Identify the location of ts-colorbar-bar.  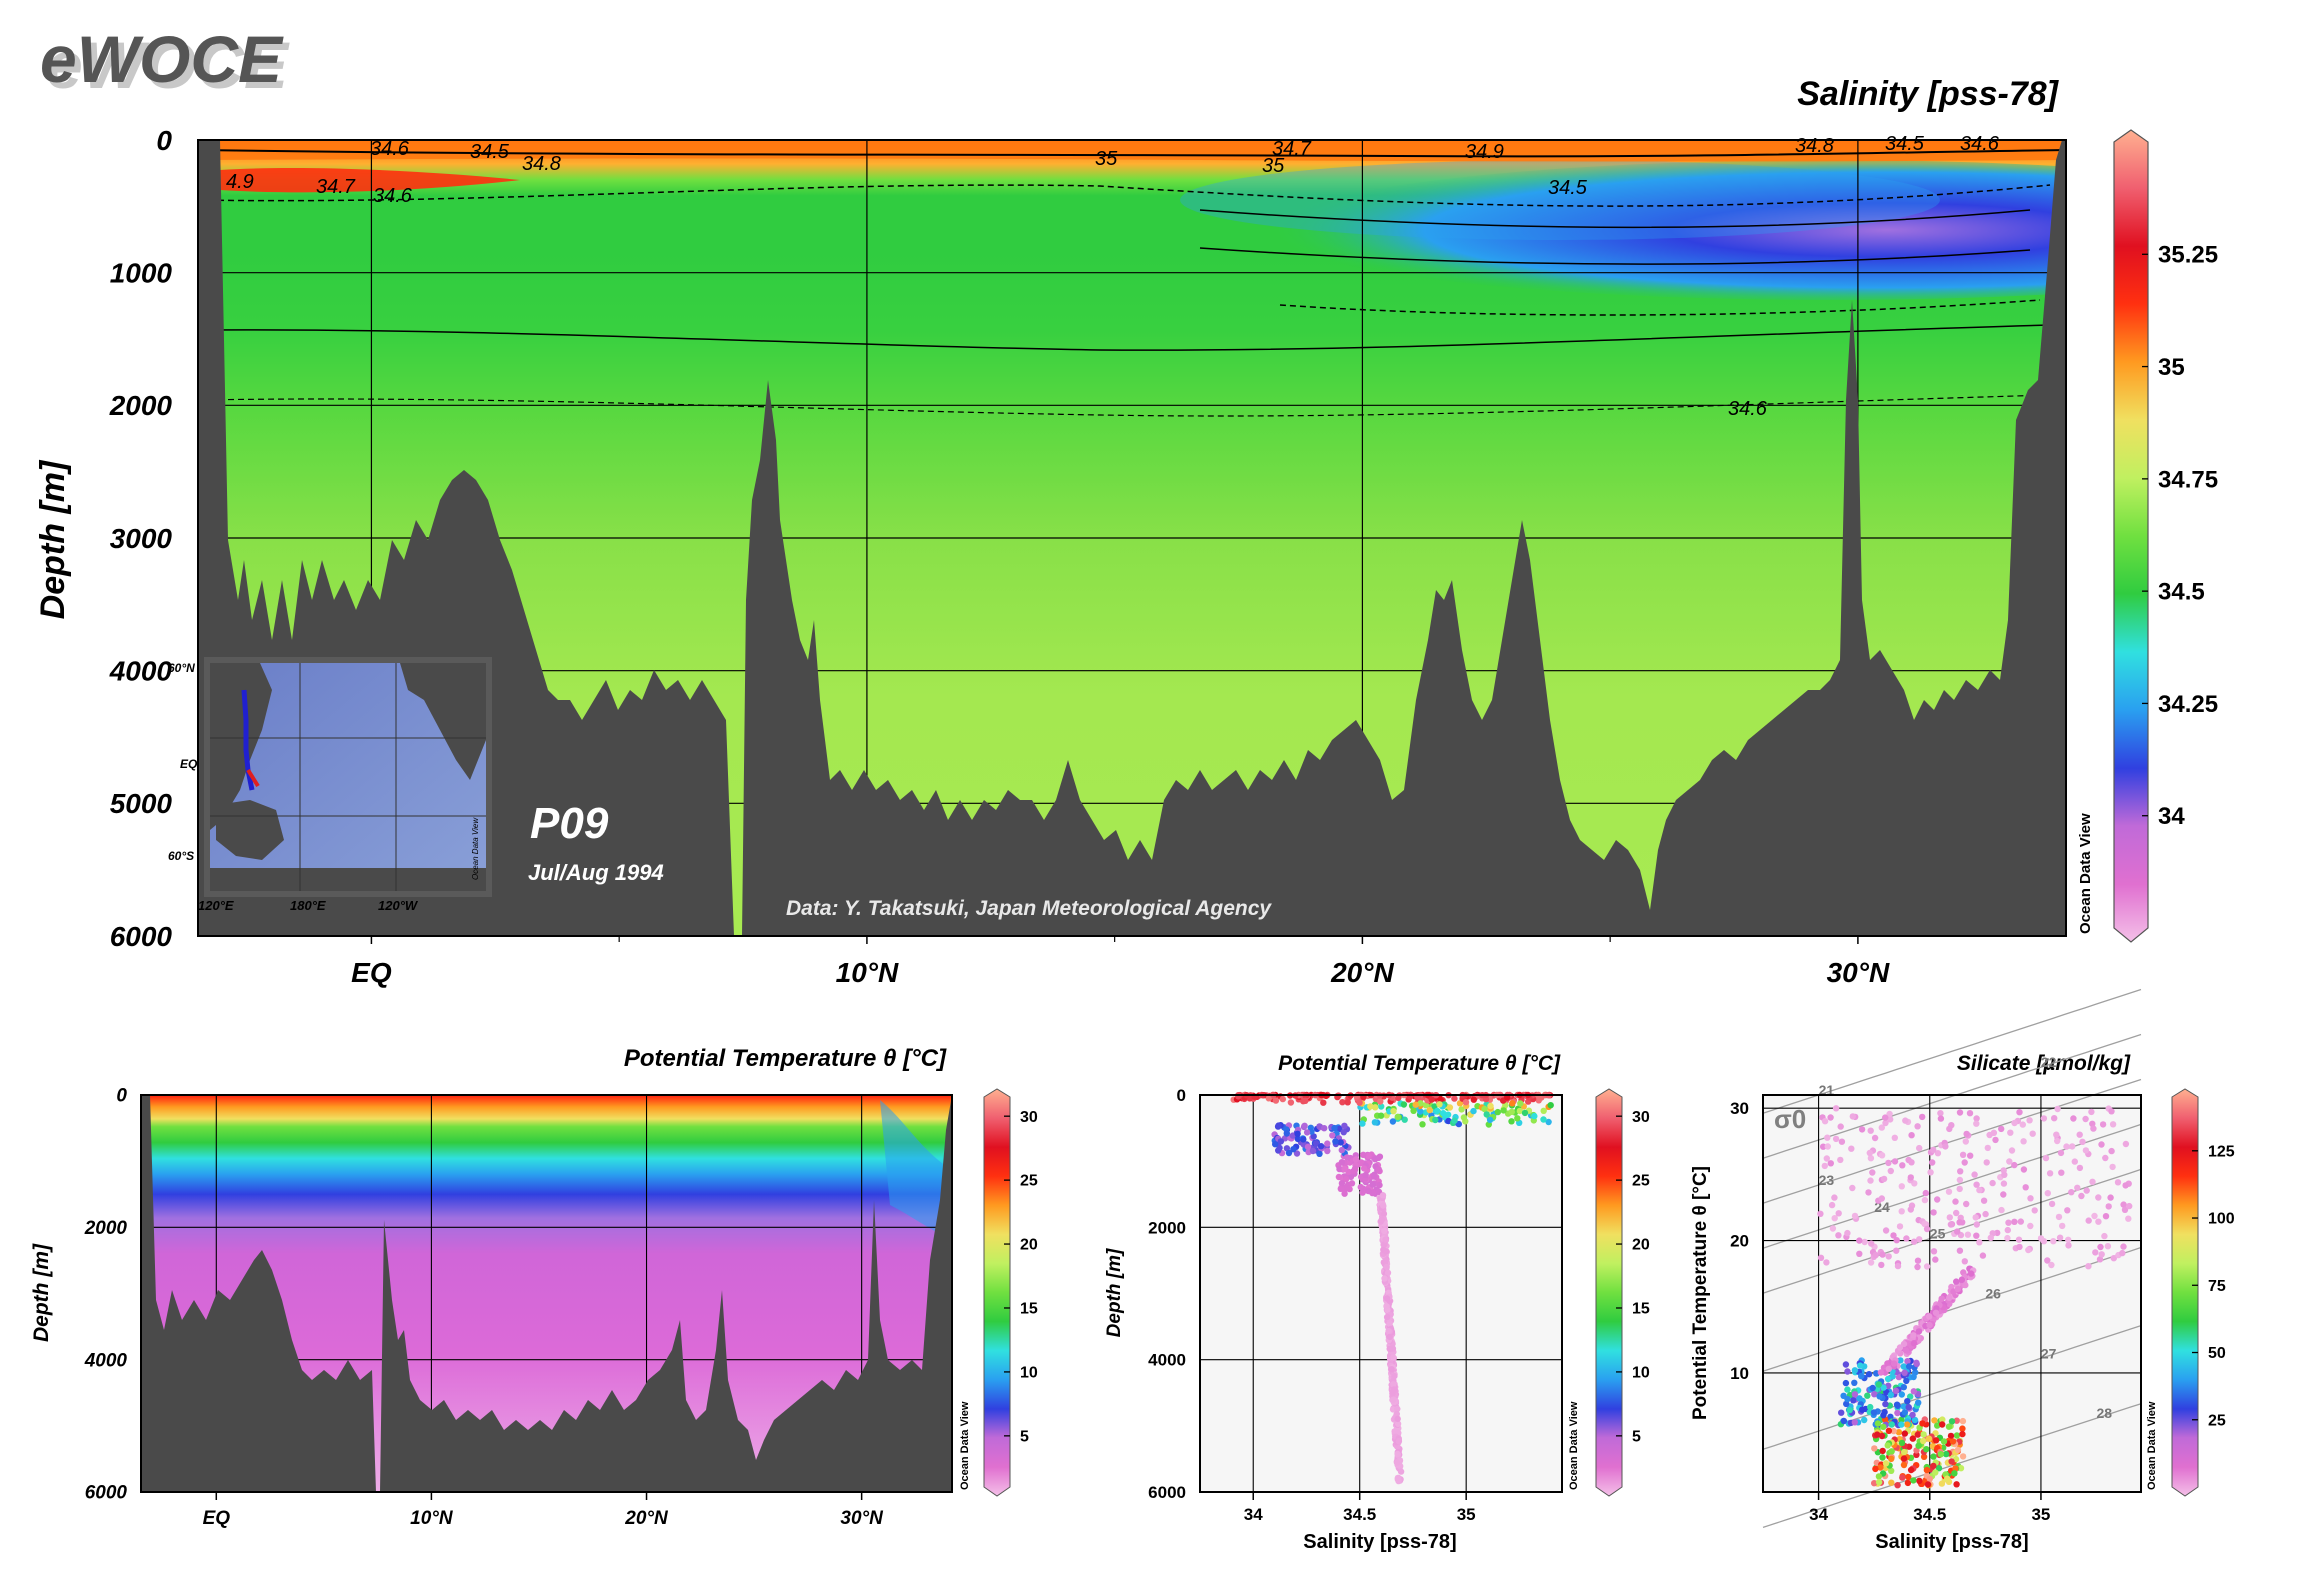
(2185, 1292).